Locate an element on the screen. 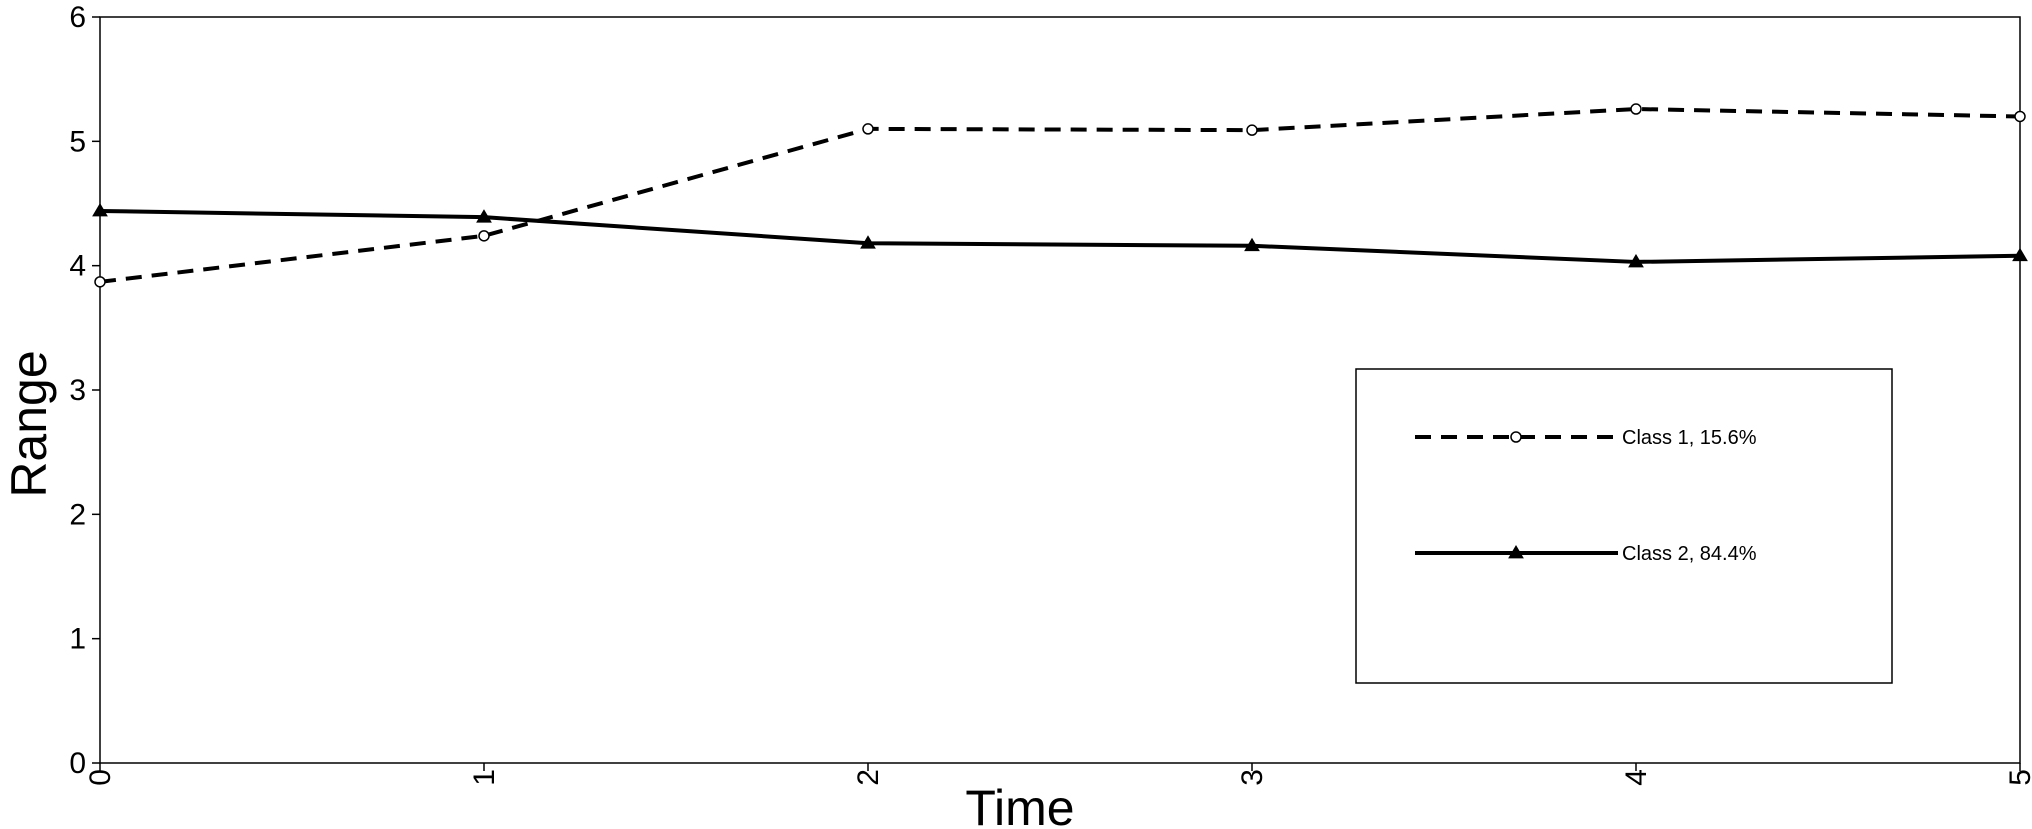 The width and height of the screenshot is (2032, 829). y-tick-label: 6 is located at coordinates (77, 17).